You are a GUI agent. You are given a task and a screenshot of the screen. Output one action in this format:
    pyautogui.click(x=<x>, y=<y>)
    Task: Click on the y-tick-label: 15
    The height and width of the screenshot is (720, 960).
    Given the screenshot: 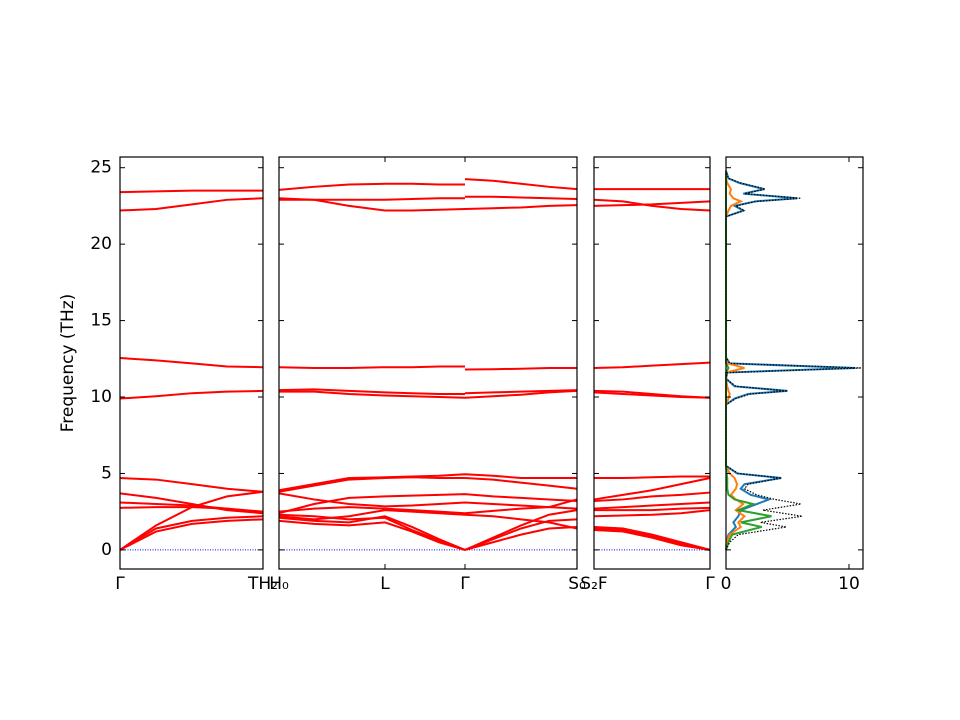 What is the action you would take?
    pyautogui.click(x=101, y=321)
    